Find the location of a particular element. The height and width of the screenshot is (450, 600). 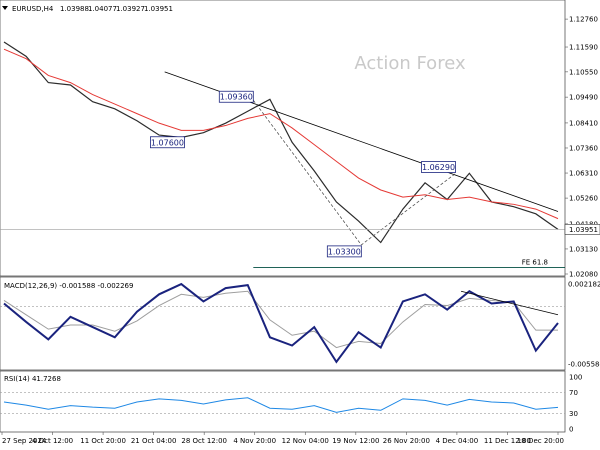

macd-signal-line is located at coordinates (280, 319).